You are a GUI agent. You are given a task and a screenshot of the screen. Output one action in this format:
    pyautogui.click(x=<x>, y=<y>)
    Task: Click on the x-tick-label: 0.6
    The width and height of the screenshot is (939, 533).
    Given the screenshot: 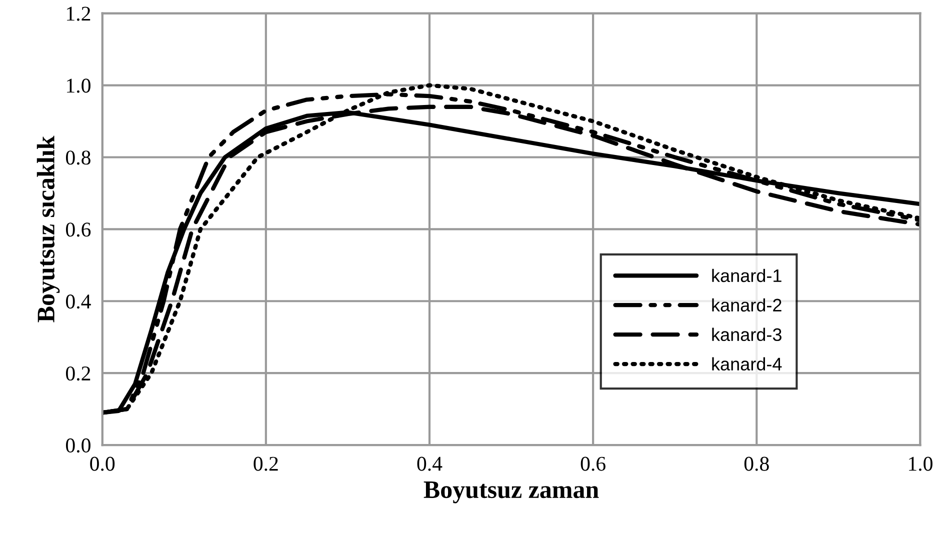 What is the action you would take?
    pyautogui.click(x=593, y=463)
    